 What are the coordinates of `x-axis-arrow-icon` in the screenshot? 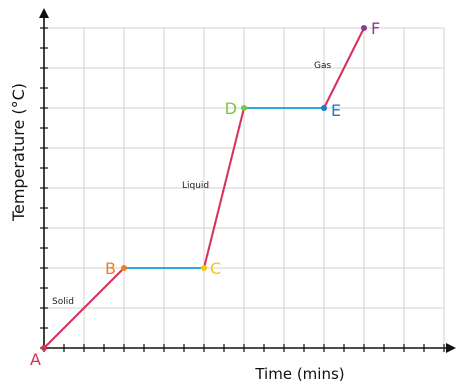 It's located at (451, 348).